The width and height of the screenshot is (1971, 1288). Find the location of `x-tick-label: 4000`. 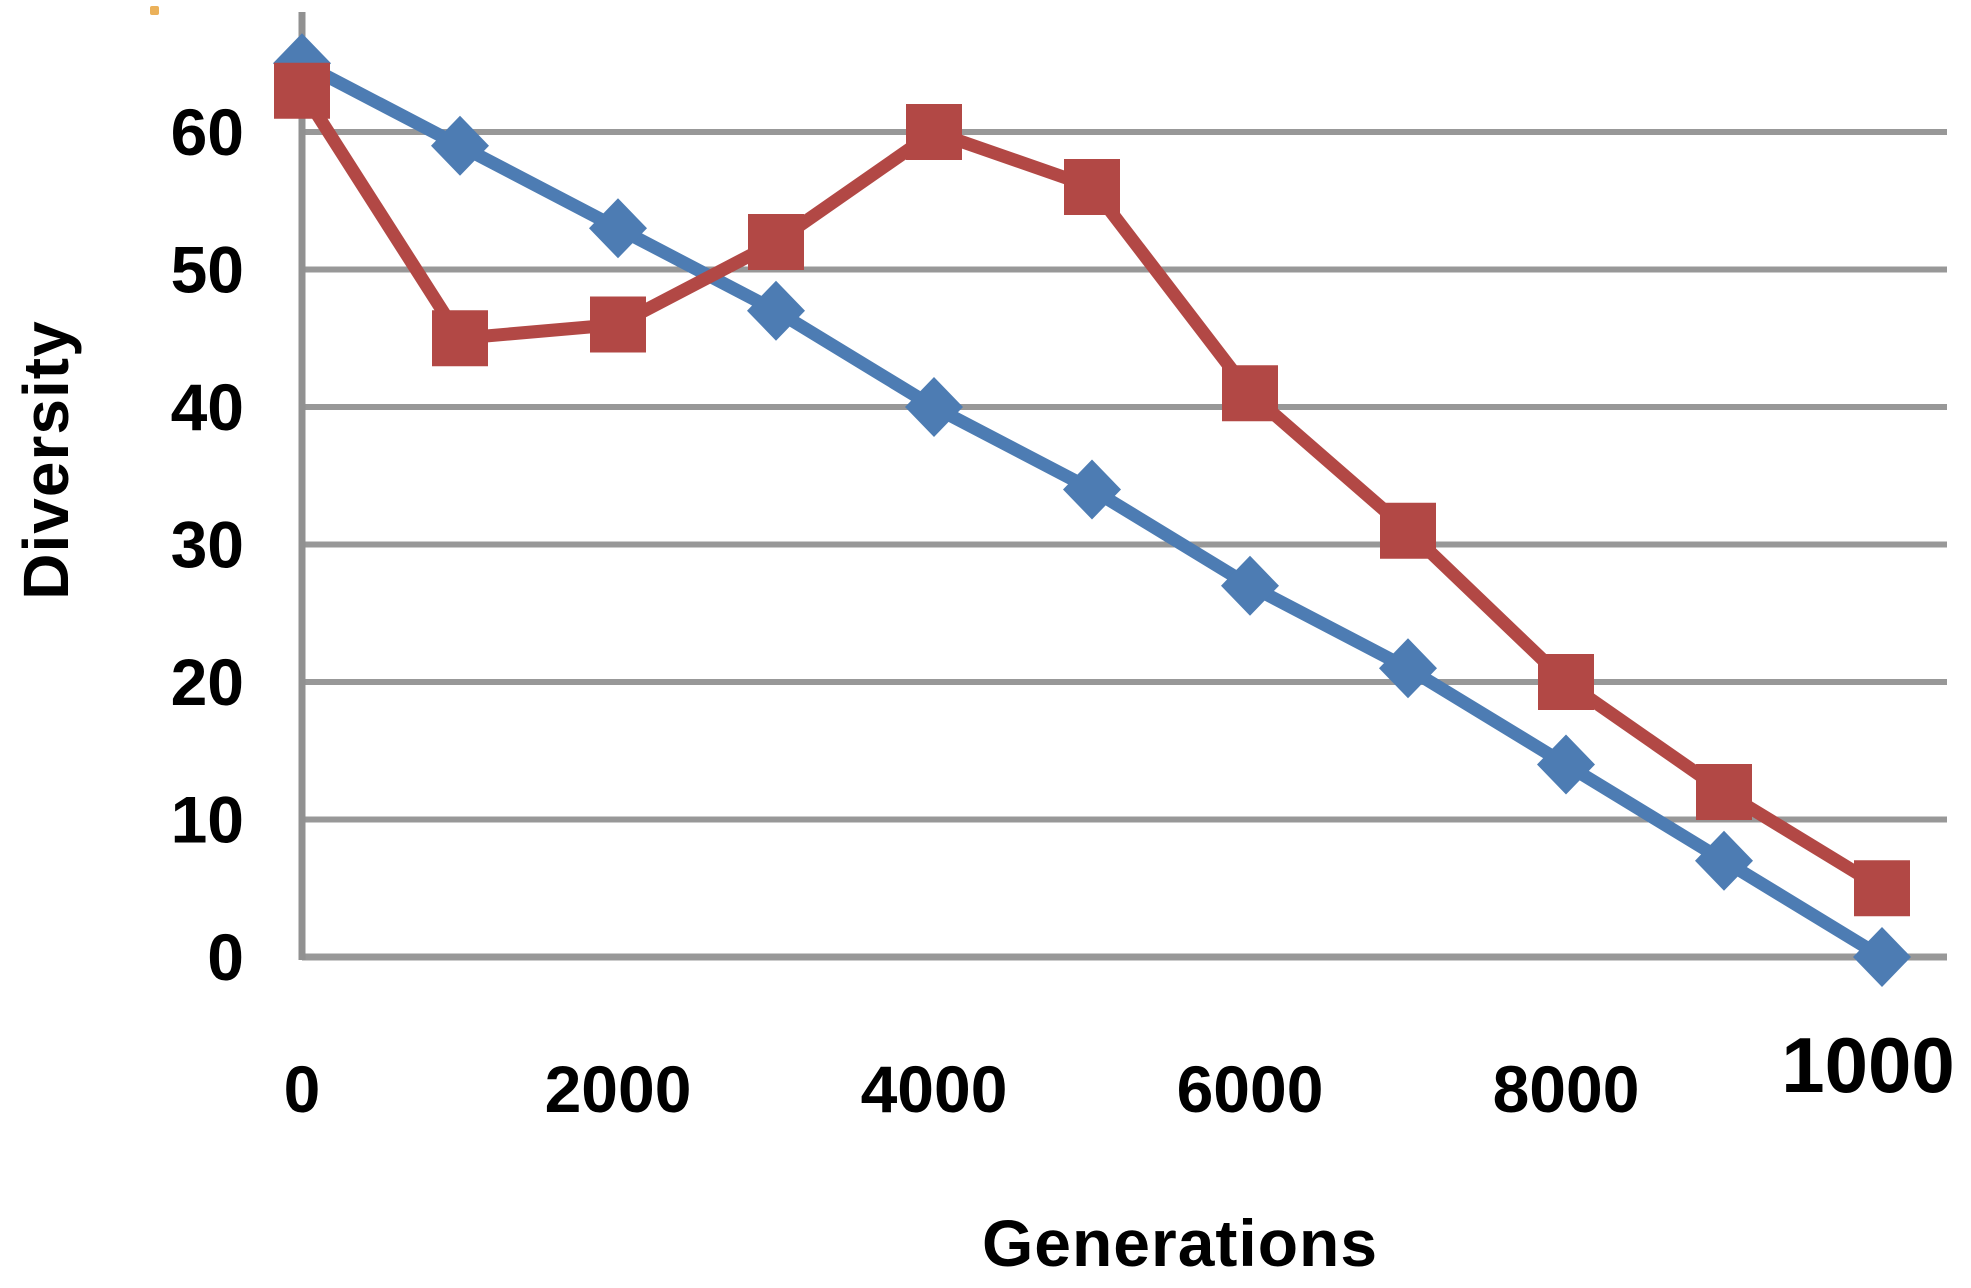

x-tick-label: 4000 is located at coordinates (934, 1089).